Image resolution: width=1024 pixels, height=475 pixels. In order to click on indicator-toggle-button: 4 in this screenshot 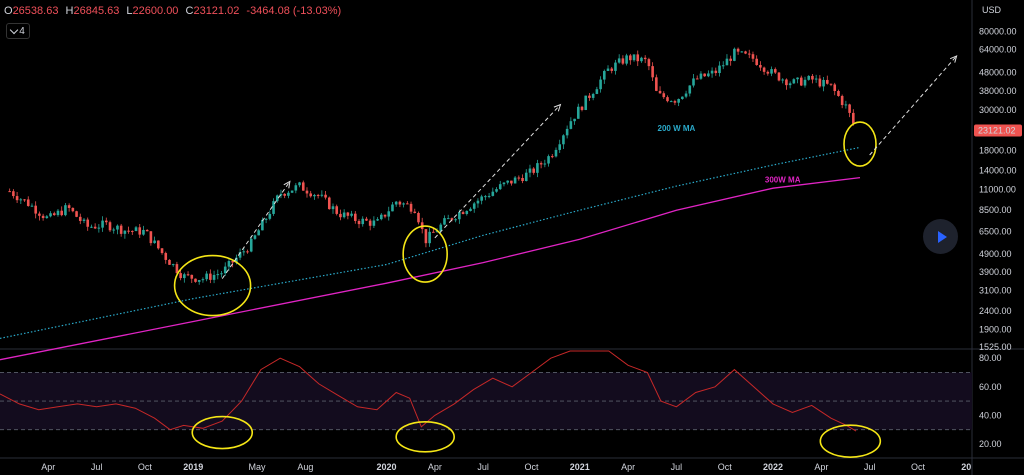, I will do `click(18, 31)`.